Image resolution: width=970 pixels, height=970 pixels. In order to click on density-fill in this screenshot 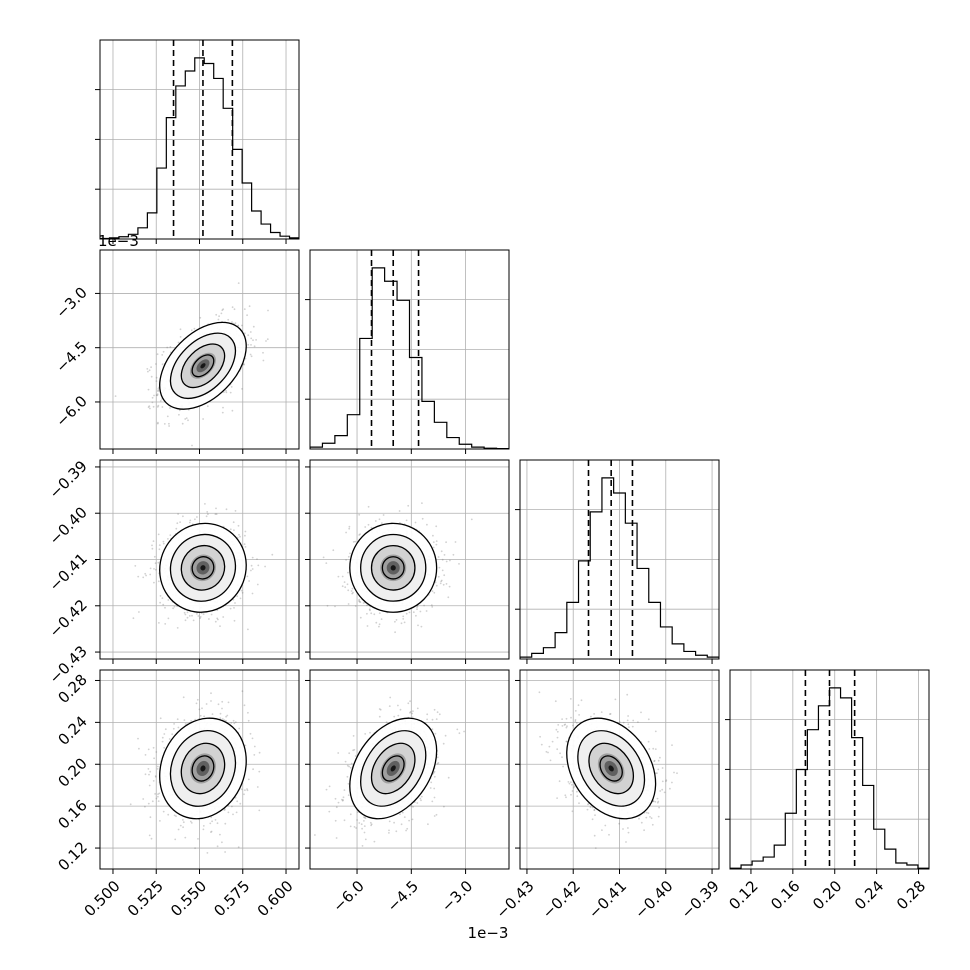, I will do `click(203, 366)`.